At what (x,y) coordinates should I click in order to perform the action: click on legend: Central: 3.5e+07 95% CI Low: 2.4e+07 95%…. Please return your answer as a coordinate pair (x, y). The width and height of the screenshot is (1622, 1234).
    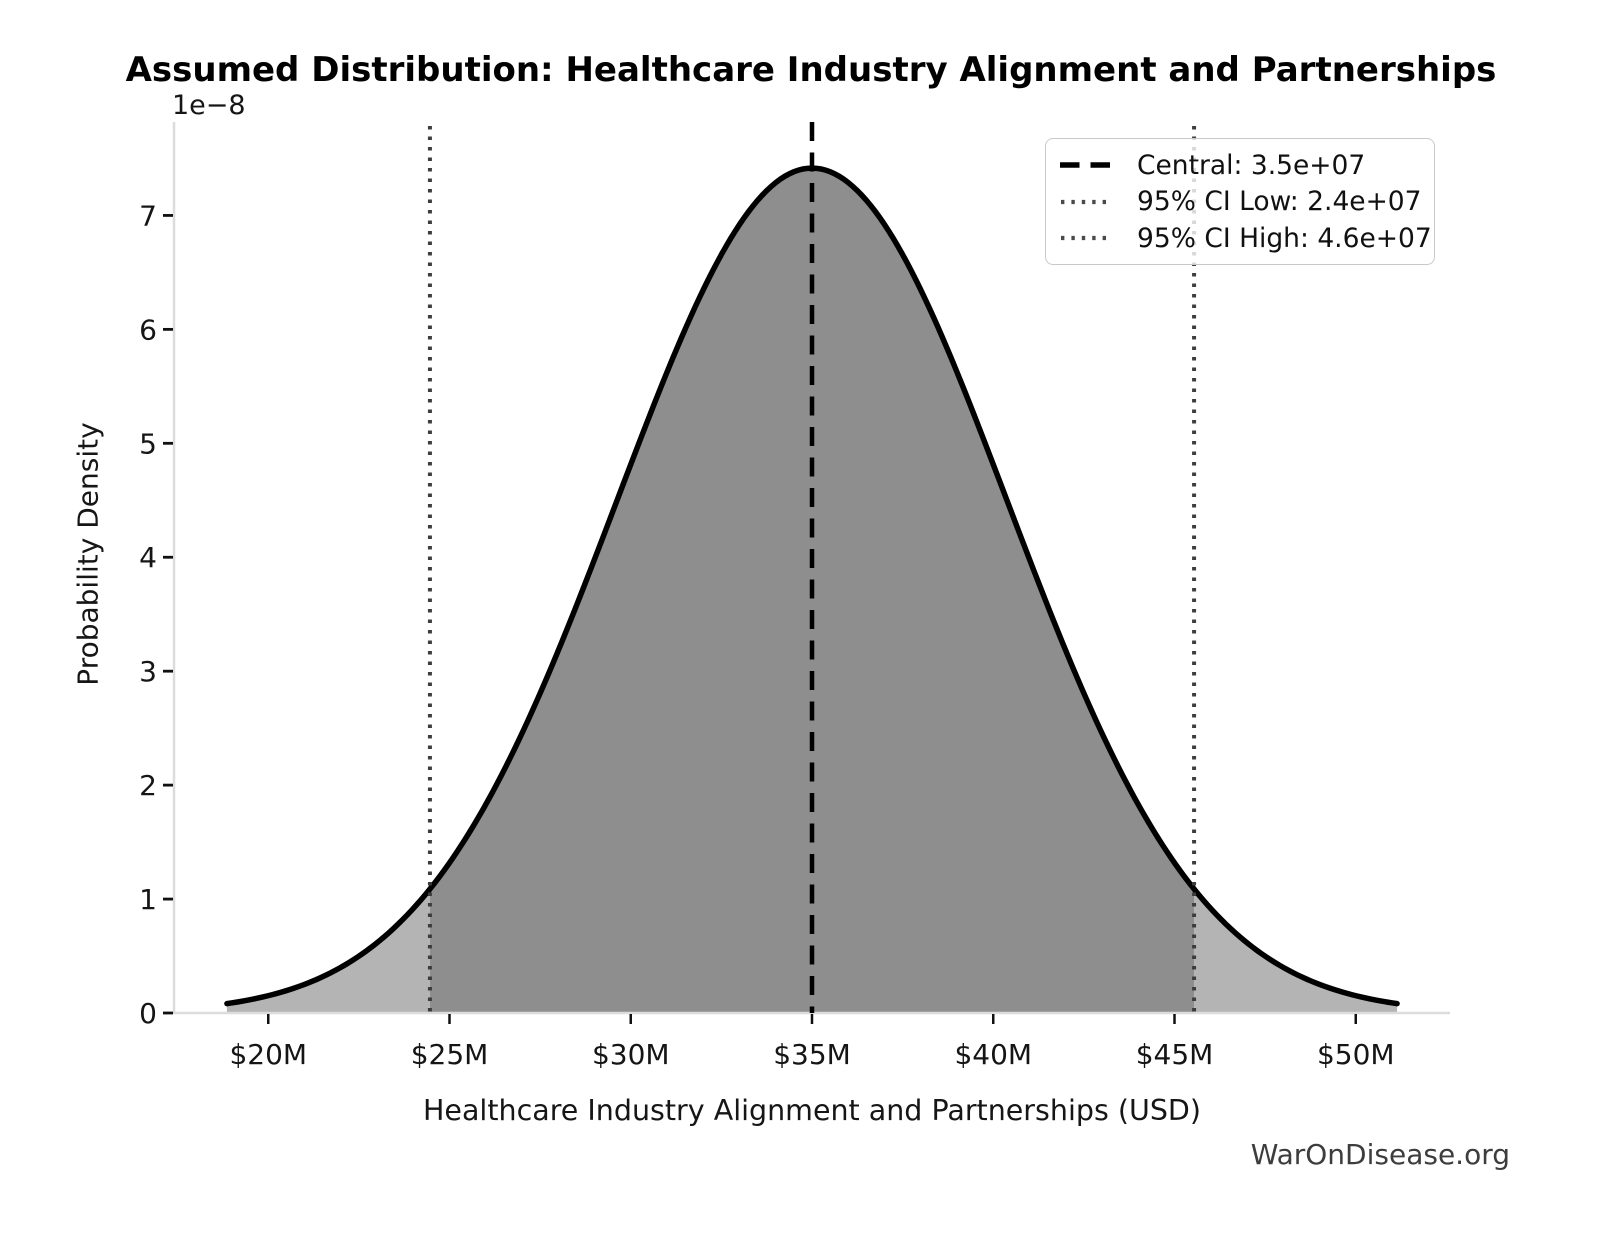
    Looking at the image, I should click on (1240, 201).